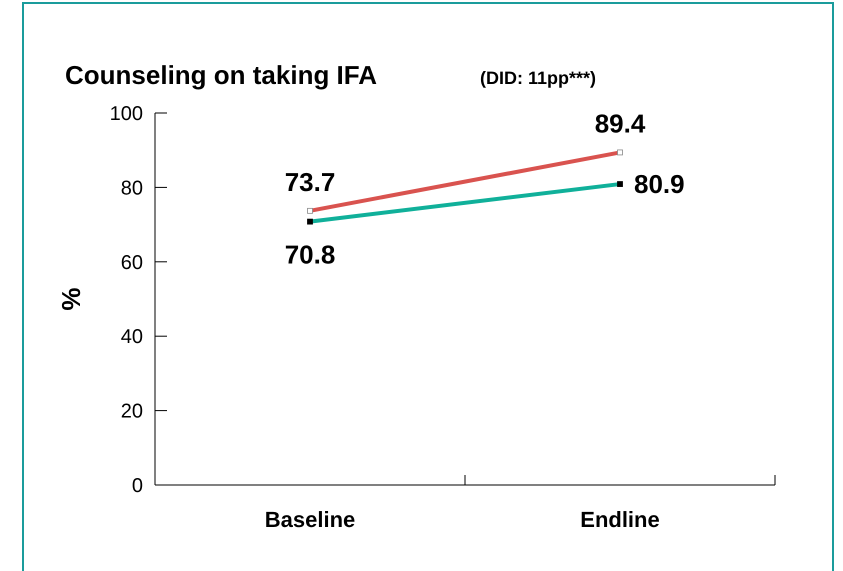 The width and height of the screenshot is (843, 571). What do you see at coordinates (131, 411) in the screenshot?
I see `y-tick-label: 20` at bounding box center [131, 411].